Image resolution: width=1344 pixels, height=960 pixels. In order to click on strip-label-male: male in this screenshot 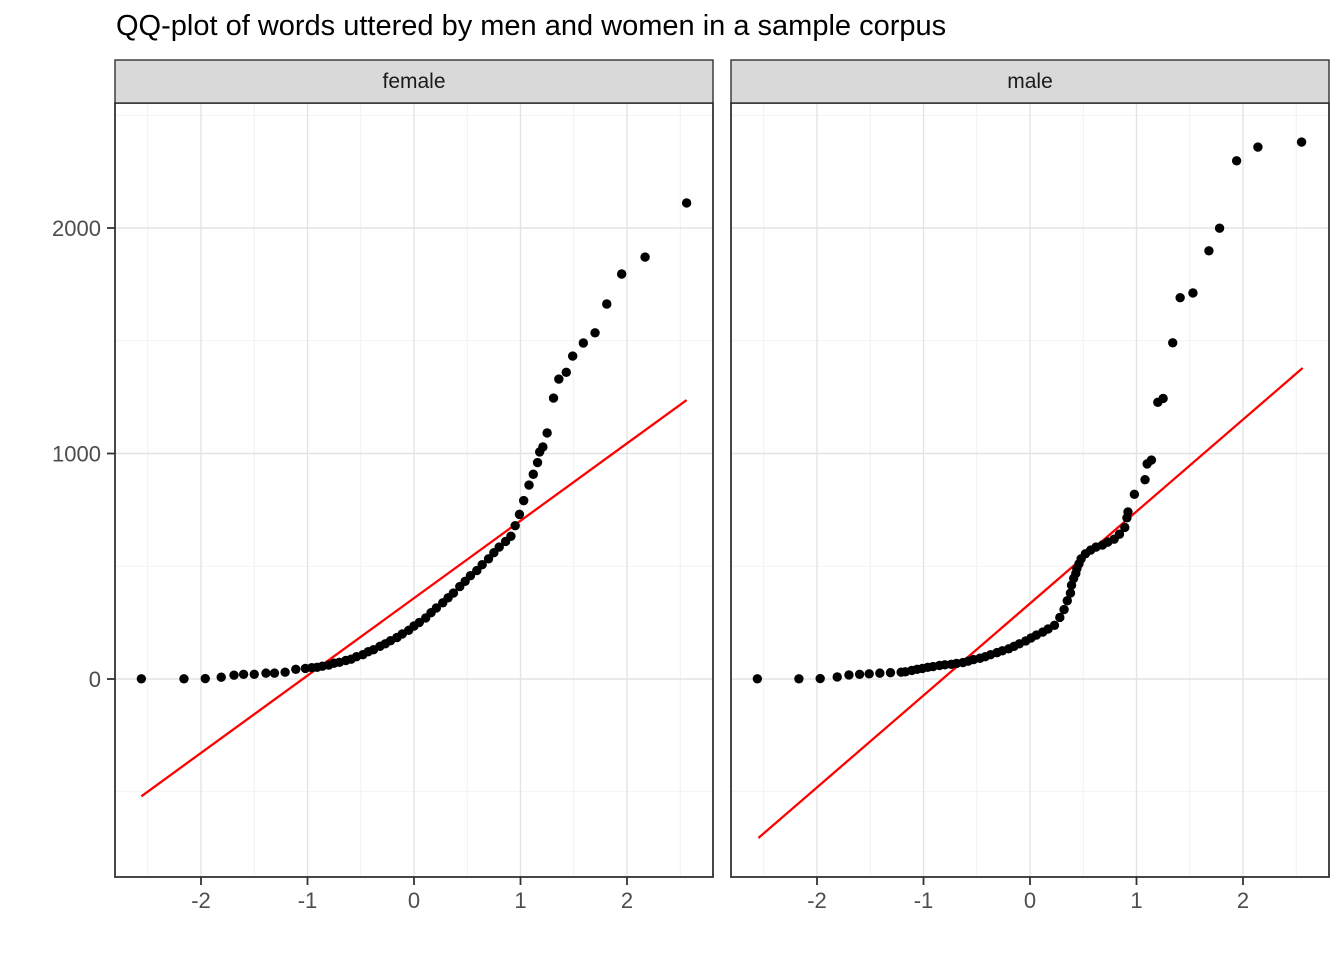, I will do `click(1030, 81)`.